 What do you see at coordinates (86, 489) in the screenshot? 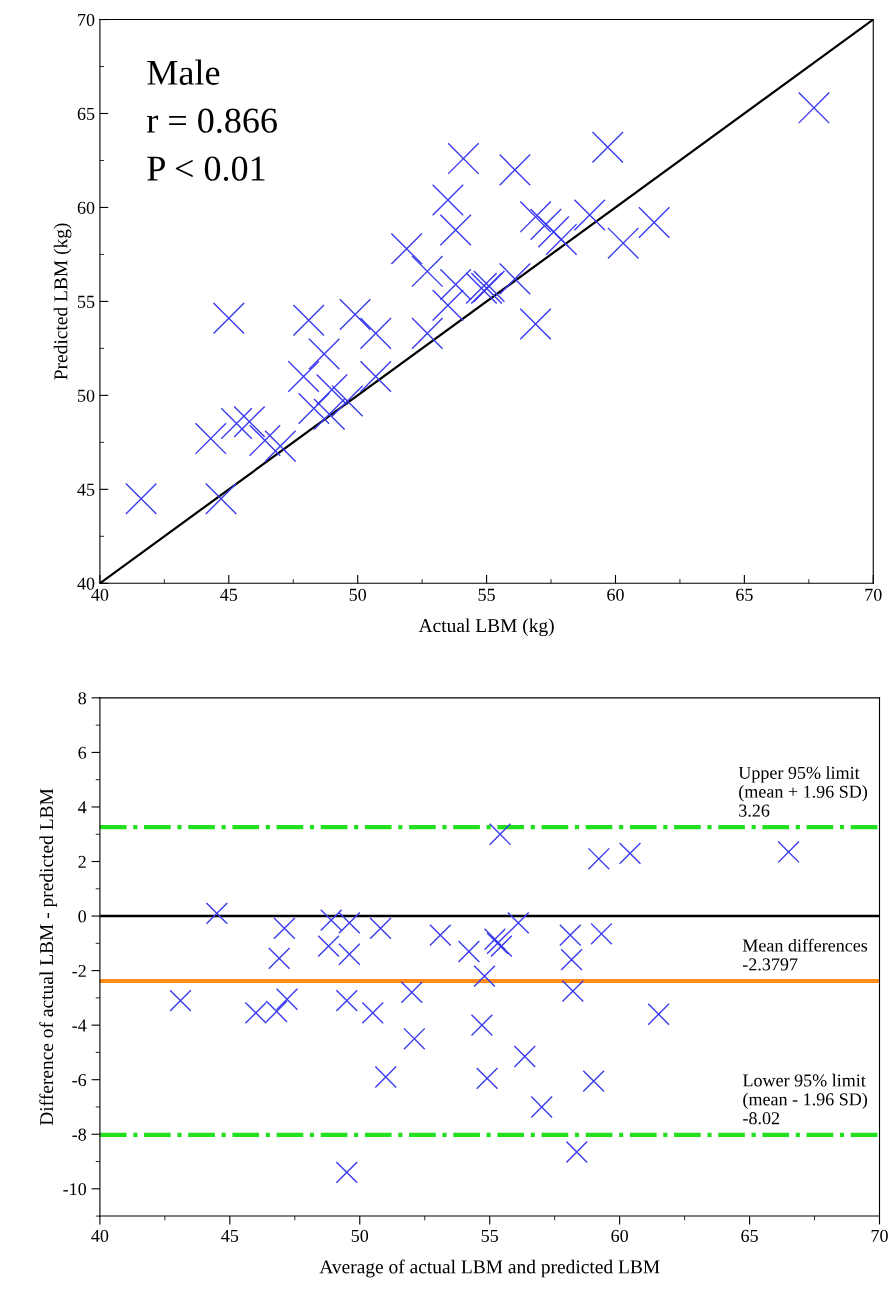
I see `y-tick-label: 45` at bounding box center [86, 489].